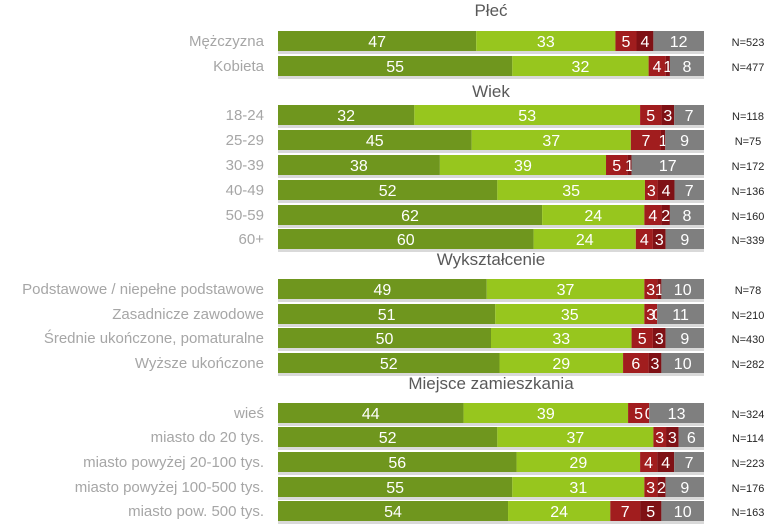  I want to click on row-label: wieś, so click(248, 413).